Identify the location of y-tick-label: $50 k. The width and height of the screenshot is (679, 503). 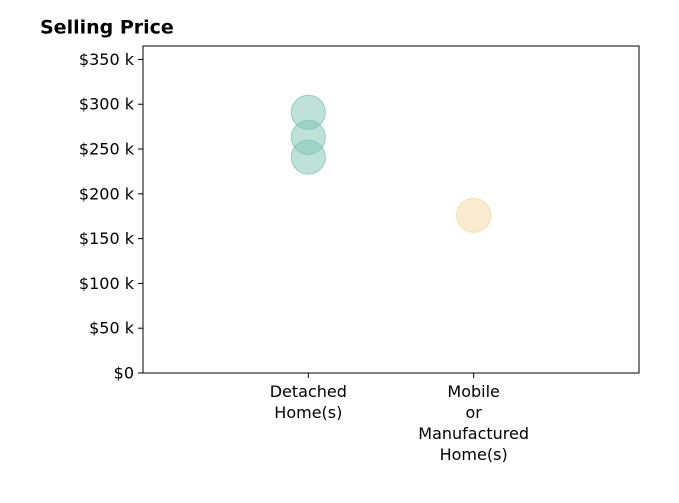
(112, 328).